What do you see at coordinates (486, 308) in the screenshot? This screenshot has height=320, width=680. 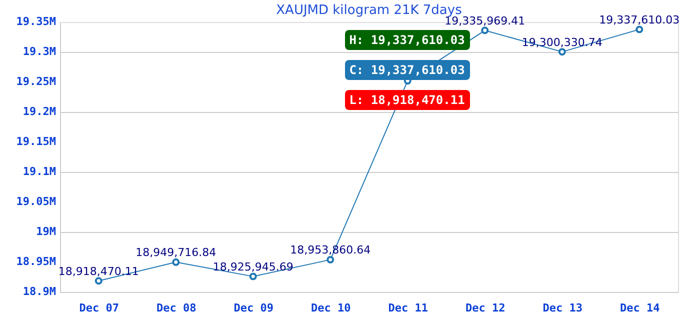 I see `x-tick-label: Dec 12` at bounding box center [486, 308].